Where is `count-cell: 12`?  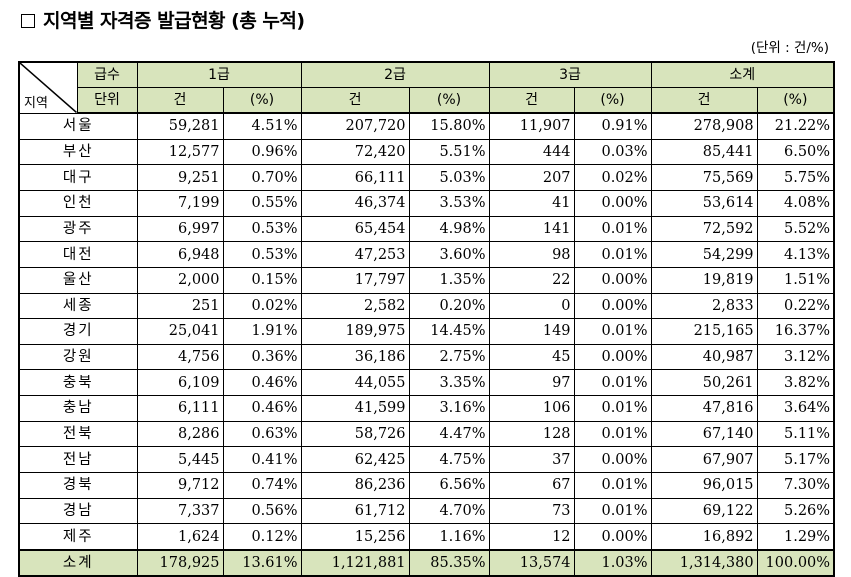
count-cell: 12 is located at coordinates (531, 537).